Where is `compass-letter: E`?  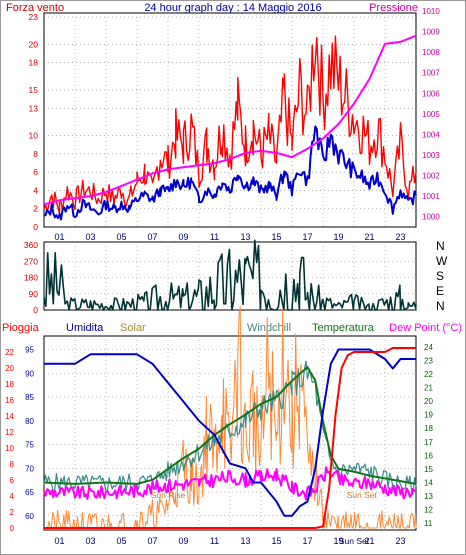
compass-letter: E is located at coordinates (440, 291).